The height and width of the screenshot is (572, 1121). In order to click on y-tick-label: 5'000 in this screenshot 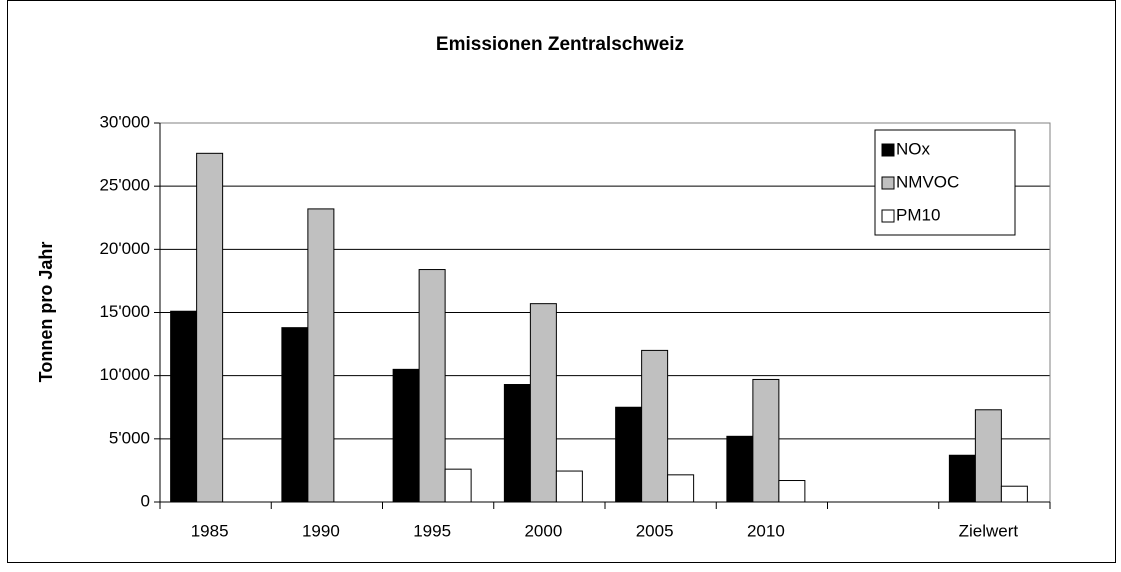, I will do `click(129, 437)`.